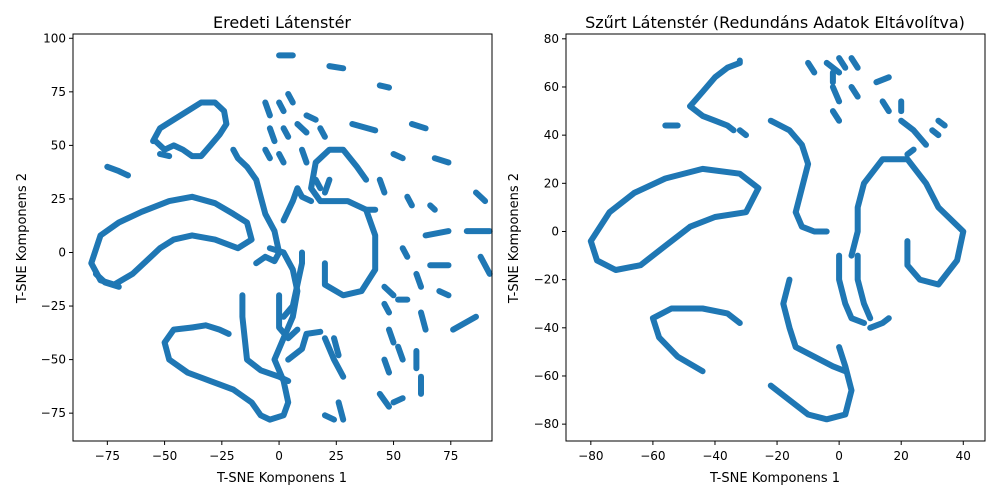 Image resolution: width=1000 pixels, height=500 pixels. I want to click on left-x-tick-label: 50, so click(393, 456).